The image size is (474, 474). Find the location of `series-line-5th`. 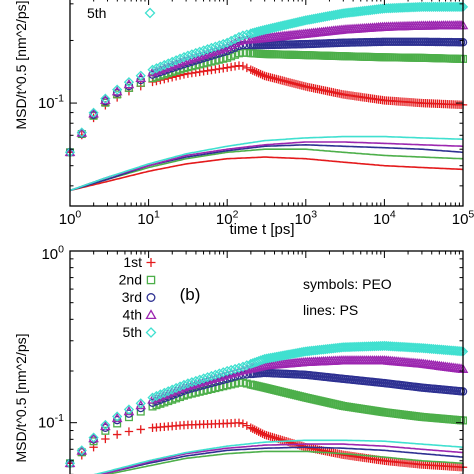

series-line-5th is located at coordinates (266, 163).